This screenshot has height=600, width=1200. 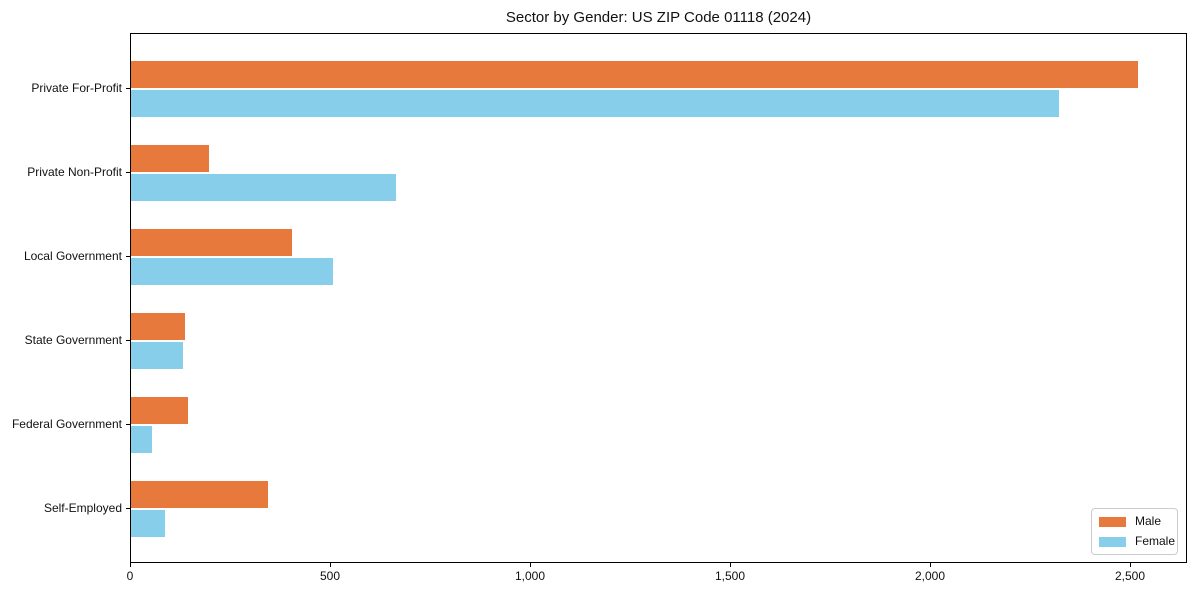 What do you see at coordinates (330, 576) in the screenshot?
I see `x-tick-label-500: 500` at bounding box center [330, 576].